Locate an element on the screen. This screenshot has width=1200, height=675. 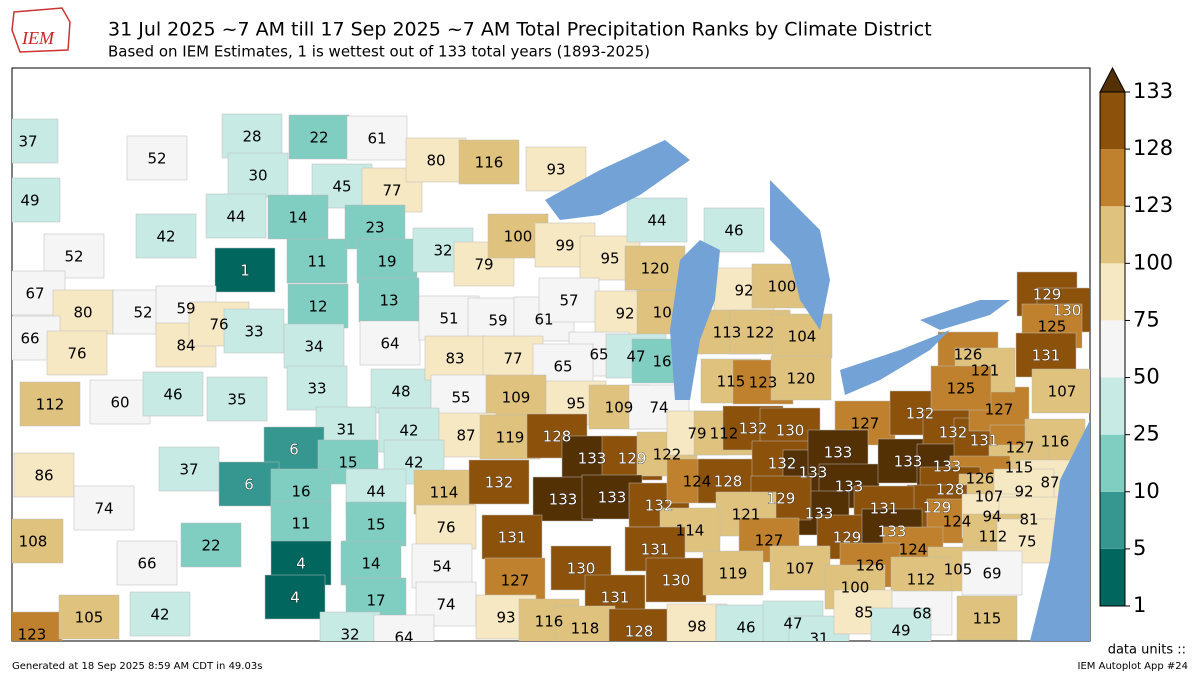
district-rank: 66 is located at coordinates (29, 339).